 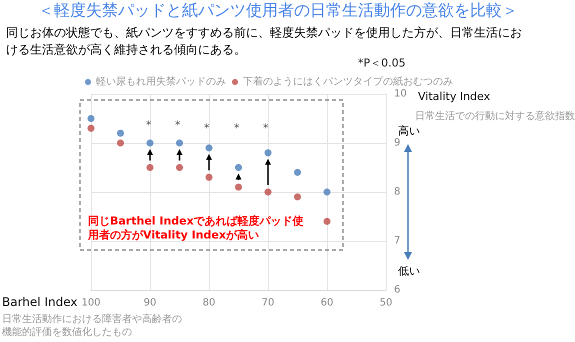 I want to click on x-tick-label: 60, so click(x=327, y=303).